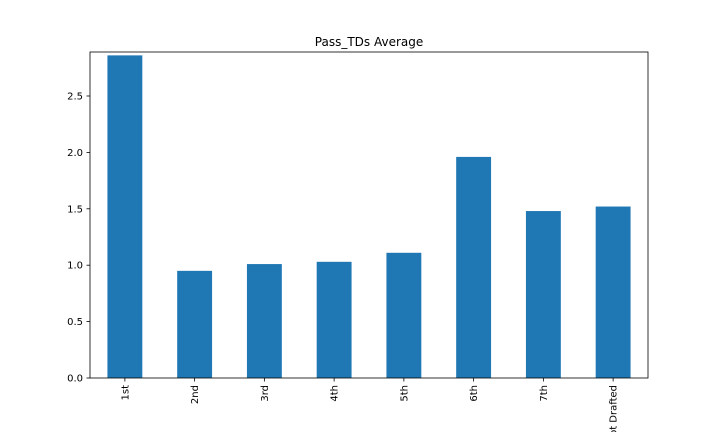 This screenshot has height=432, width=720. What do you see at coordinates (614, 408) in the screenshot?
I see `x-tick-label: Not Drafted` at bounding box center [614, 408].